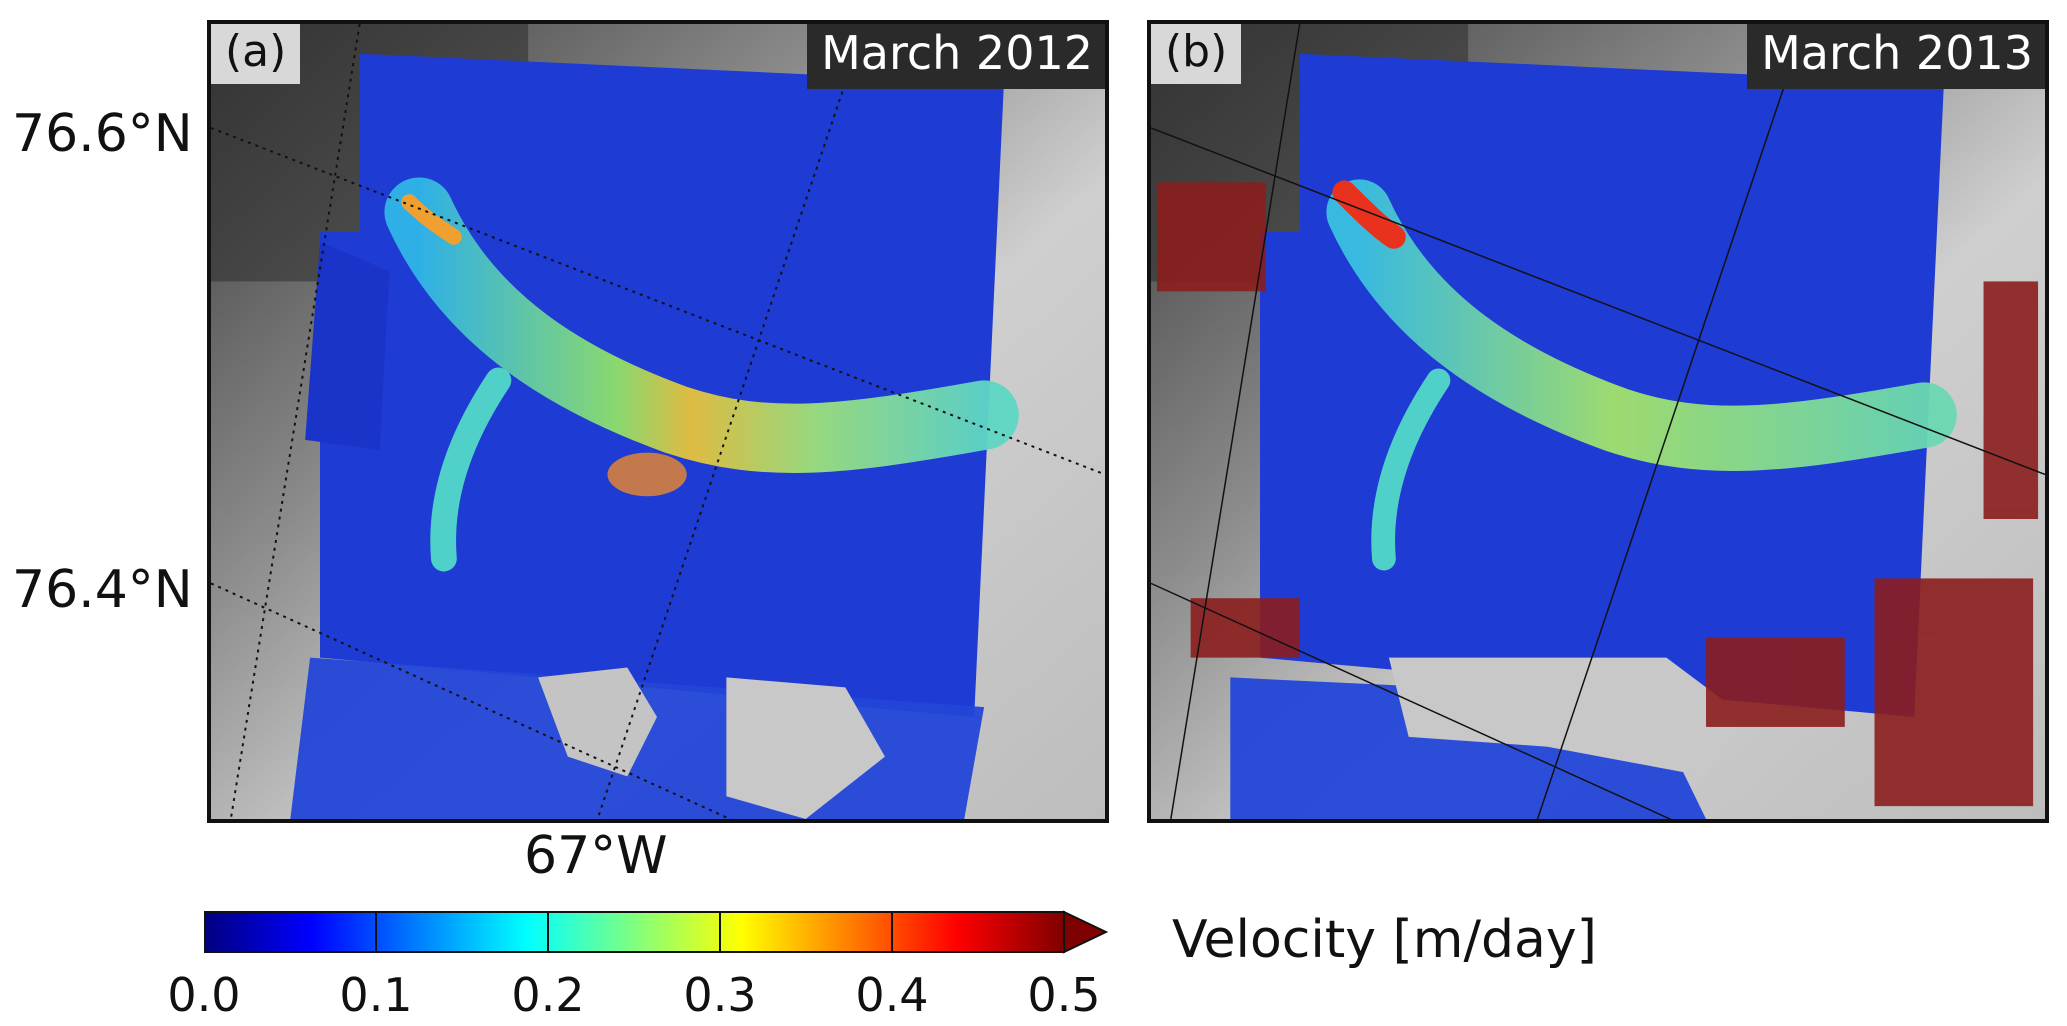  I want to click on latitude-label: 76.6°N, so click(102, 134).